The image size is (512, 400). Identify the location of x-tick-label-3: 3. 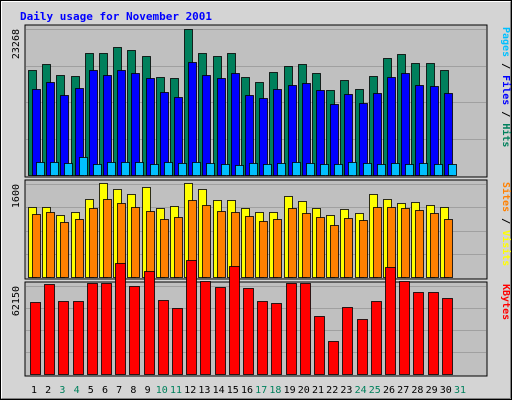
(62, 390).